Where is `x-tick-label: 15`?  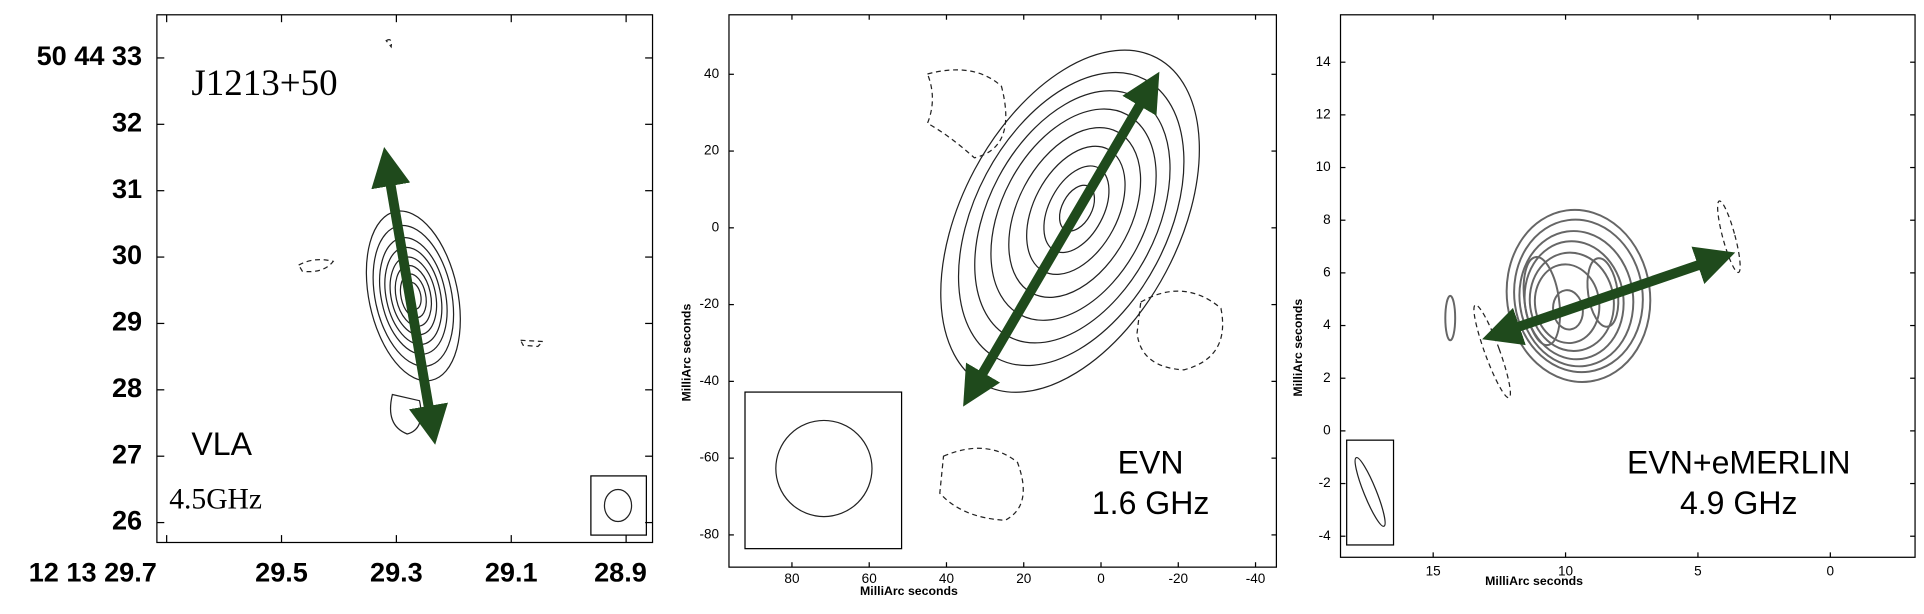 x-tick-label: 15 is located at coordinates (1433, 571).